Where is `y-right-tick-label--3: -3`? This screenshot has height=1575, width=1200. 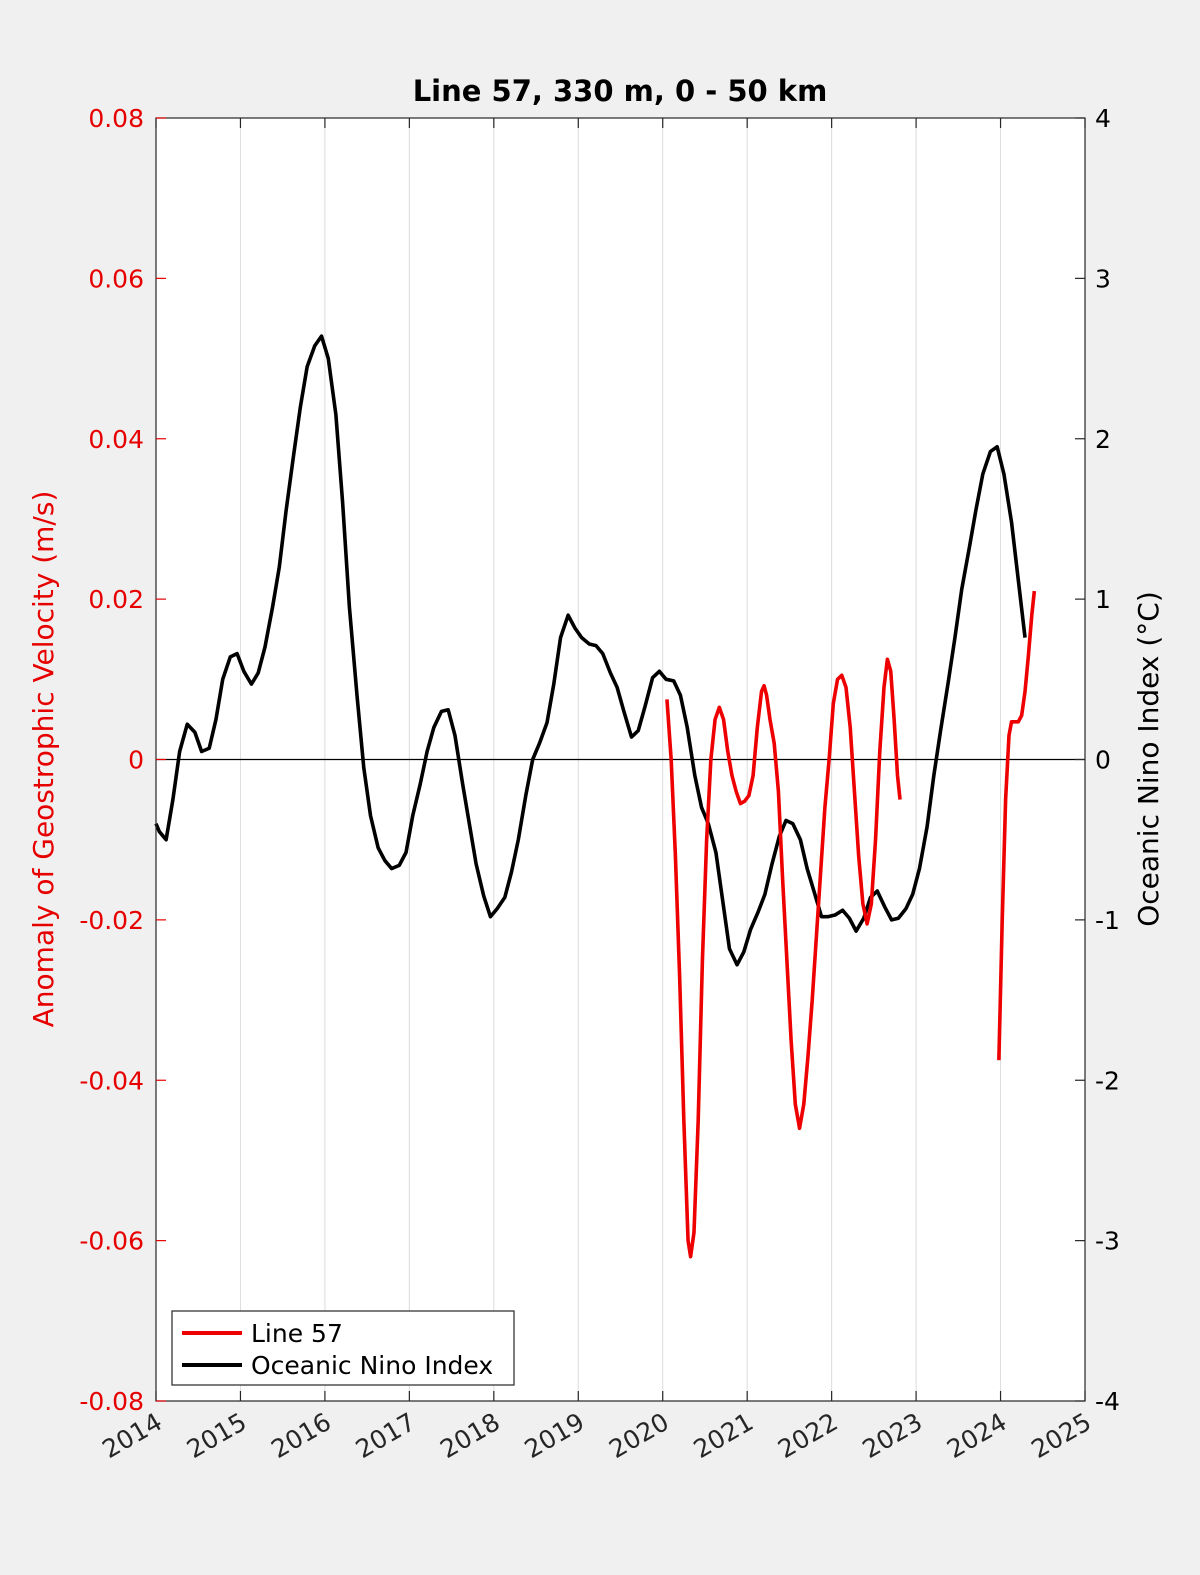
y-right-tick-label--3: -3 is located at coordinates (1107, 1241).